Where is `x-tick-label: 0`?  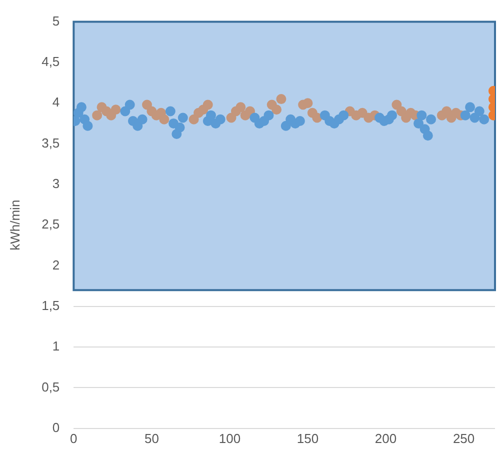 x-tick-label: 0 is located at coordinates (74, 438).